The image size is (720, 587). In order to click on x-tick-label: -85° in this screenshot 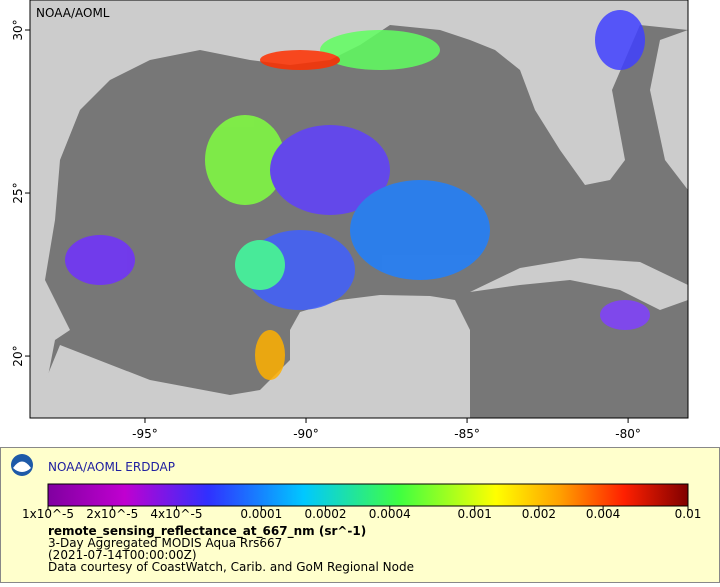, I will do `click(467, 434)`.